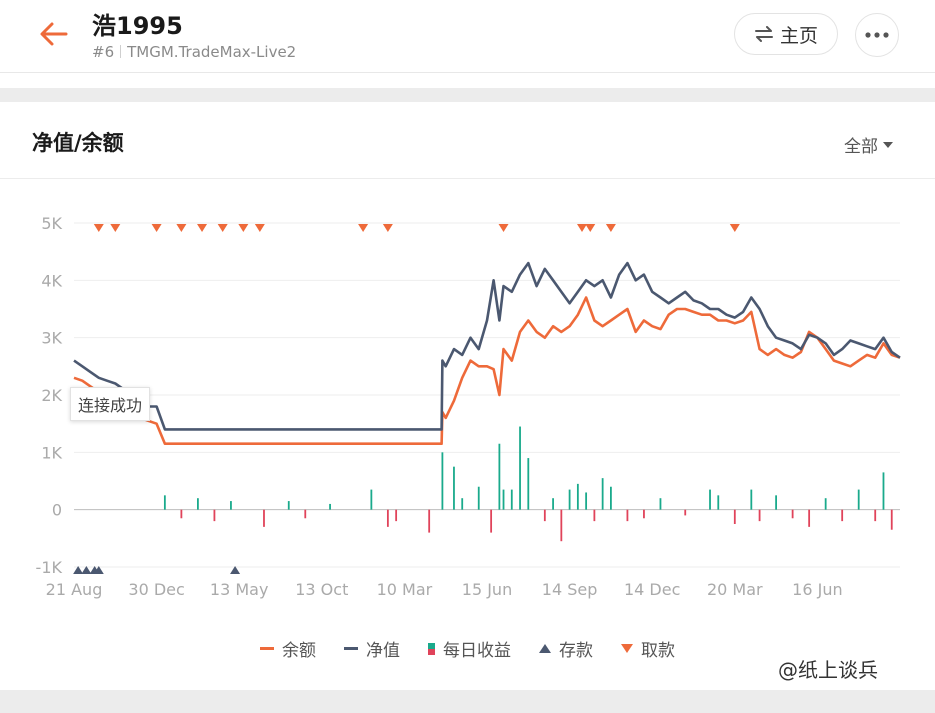 This screenshot has width=935, height=713. What do you see at coordinates (51, 280) in the screenshot?
I see `y-tick-label: 4K` at bounding box center [51, 280].